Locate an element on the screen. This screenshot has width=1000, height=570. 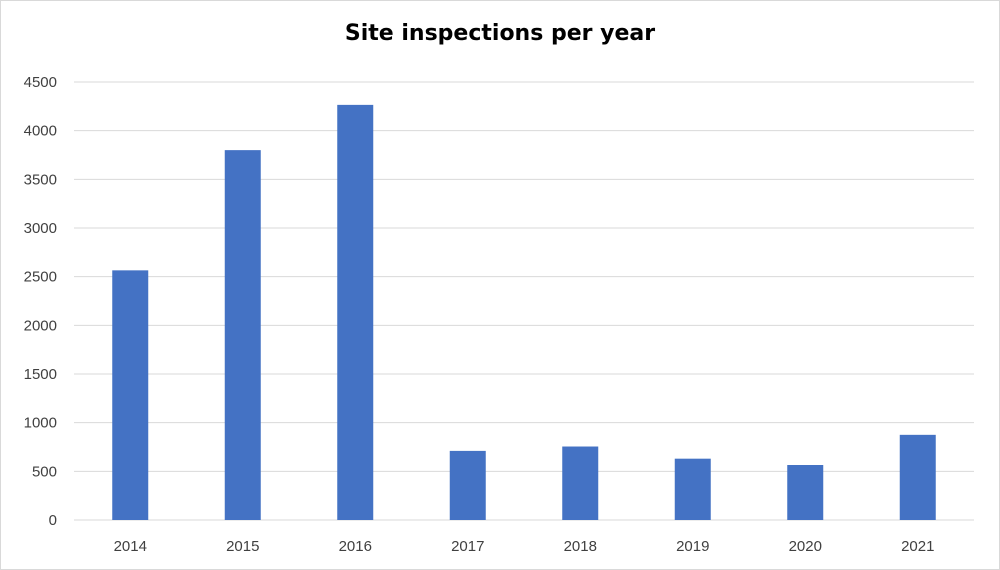
x-tick-label: 2021 is located at coordinates (917, 546).